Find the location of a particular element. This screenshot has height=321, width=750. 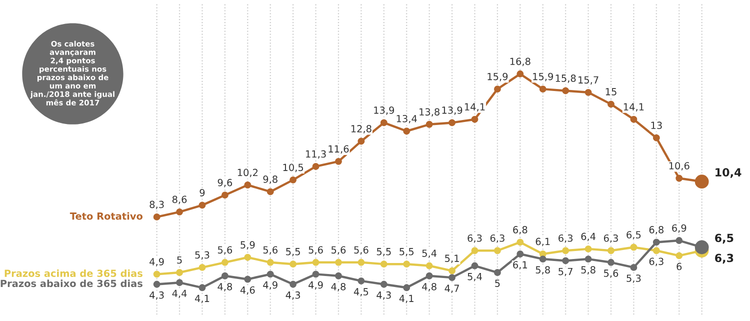

data-label: 9 is located at coordinates (202, 192).